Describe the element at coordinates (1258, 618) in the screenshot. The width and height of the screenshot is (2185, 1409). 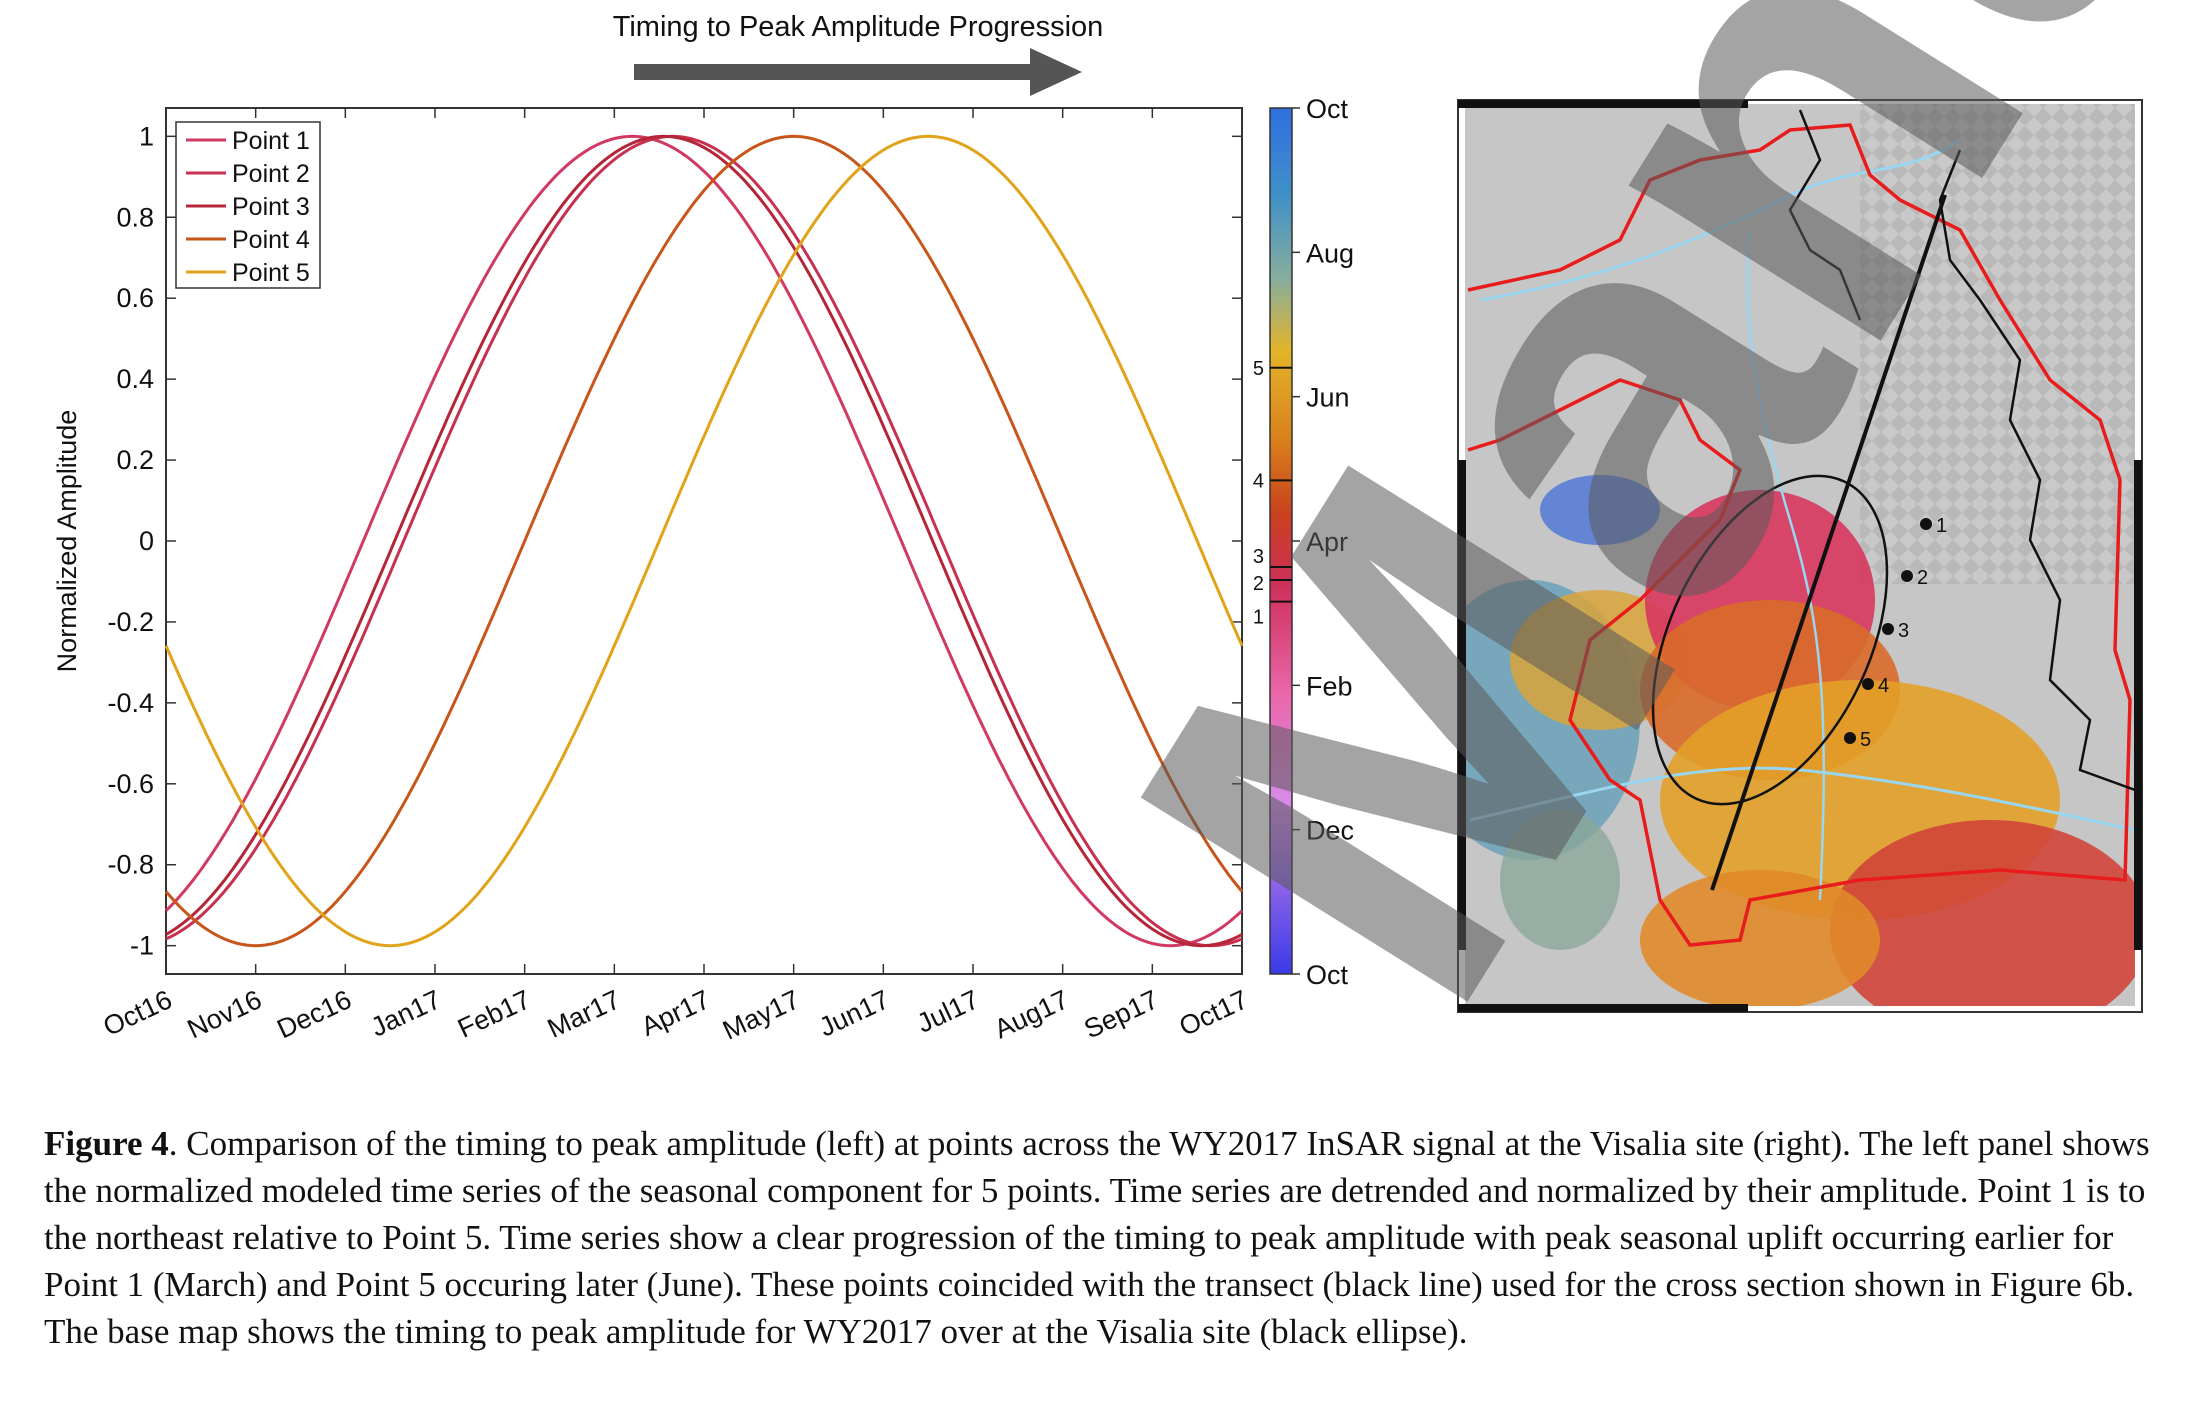
I see `colorbar-point-label: 1` at that location.